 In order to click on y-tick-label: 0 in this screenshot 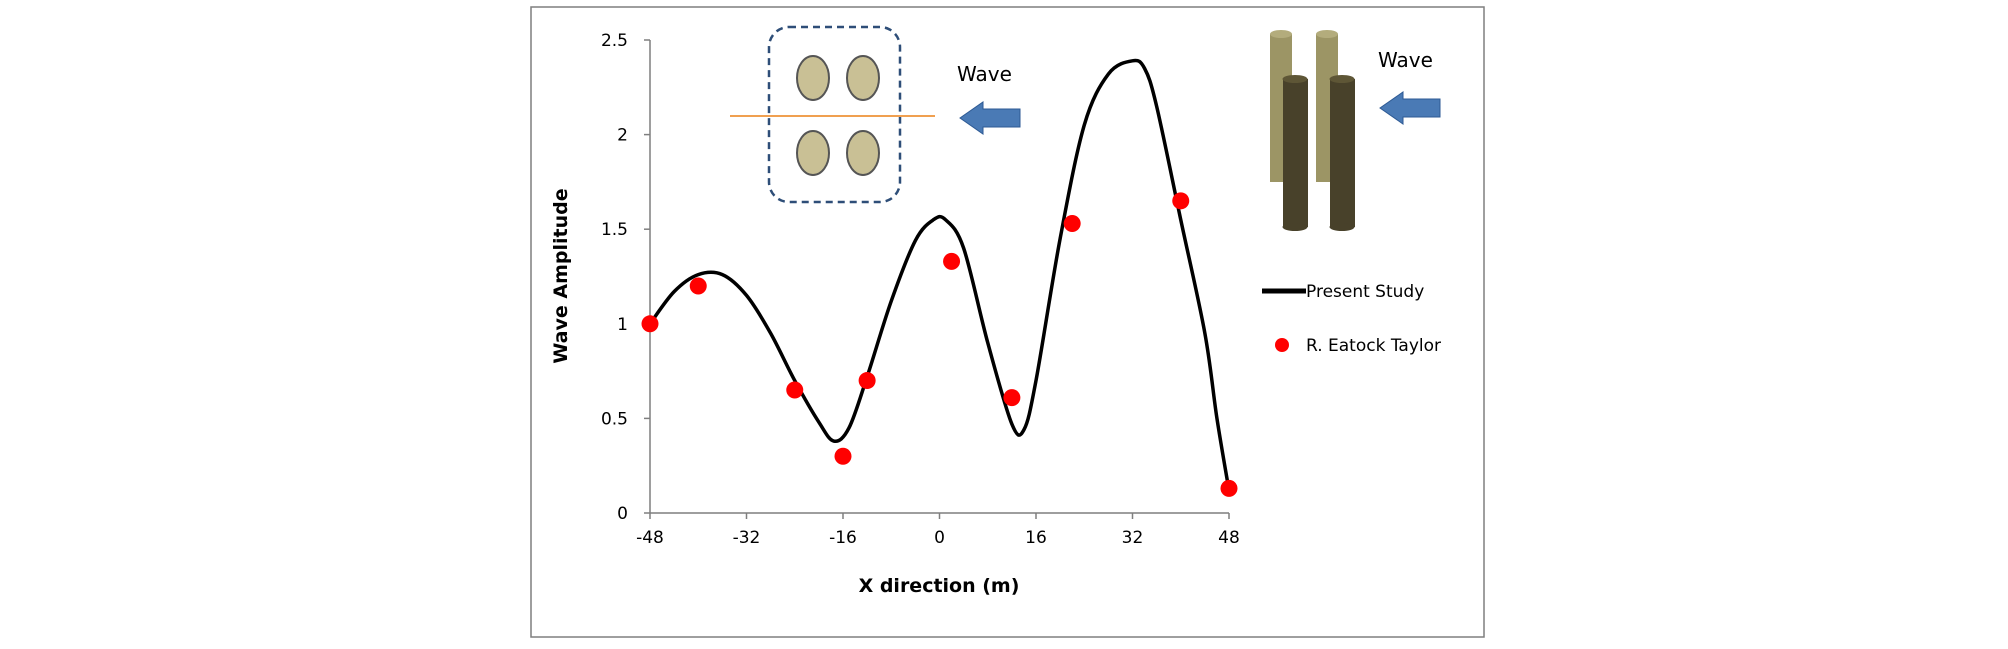, I will do `click(622, 514)`.